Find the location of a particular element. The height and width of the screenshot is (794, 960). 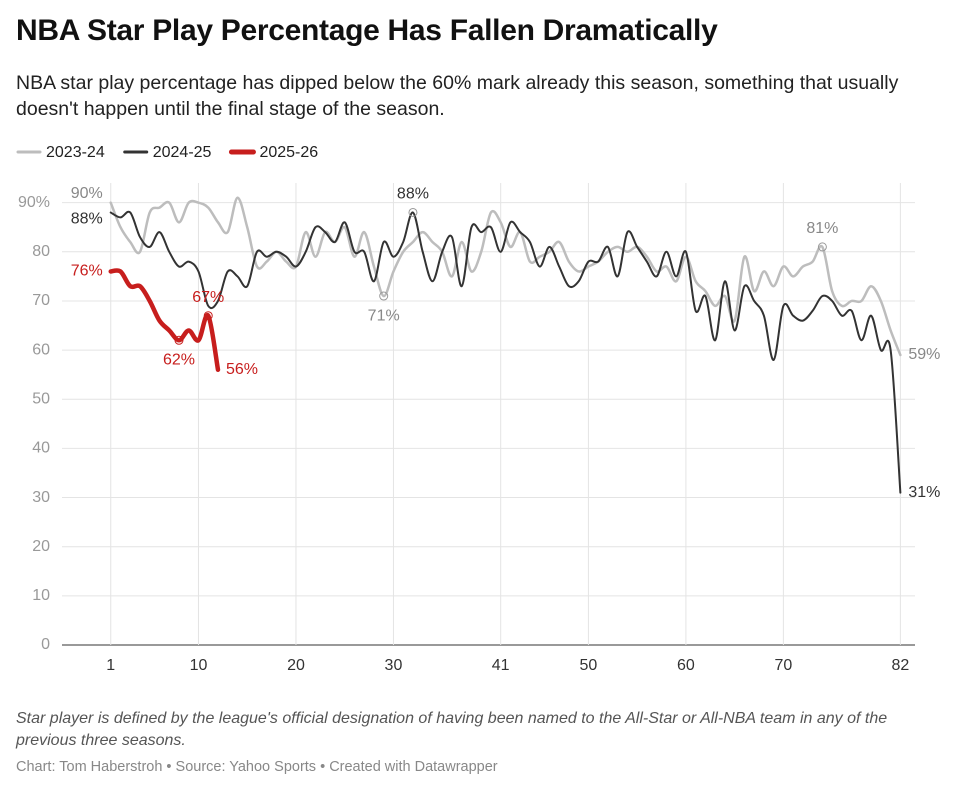

value-label: 31% is located at coordinates (924, 492).